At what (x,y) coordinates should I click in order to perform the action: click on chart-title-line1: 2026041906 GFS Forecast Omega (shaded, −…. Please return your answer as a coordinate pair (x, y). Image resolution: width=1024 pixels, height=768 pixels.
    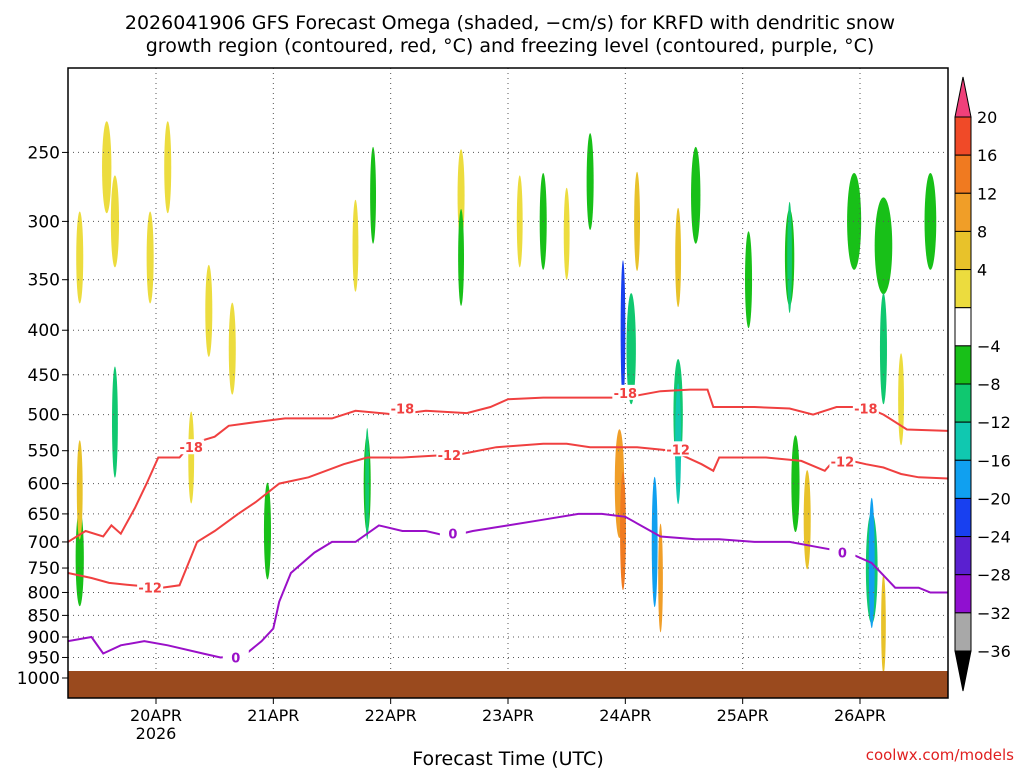
    Looking at the image, I should click on (510, 23).